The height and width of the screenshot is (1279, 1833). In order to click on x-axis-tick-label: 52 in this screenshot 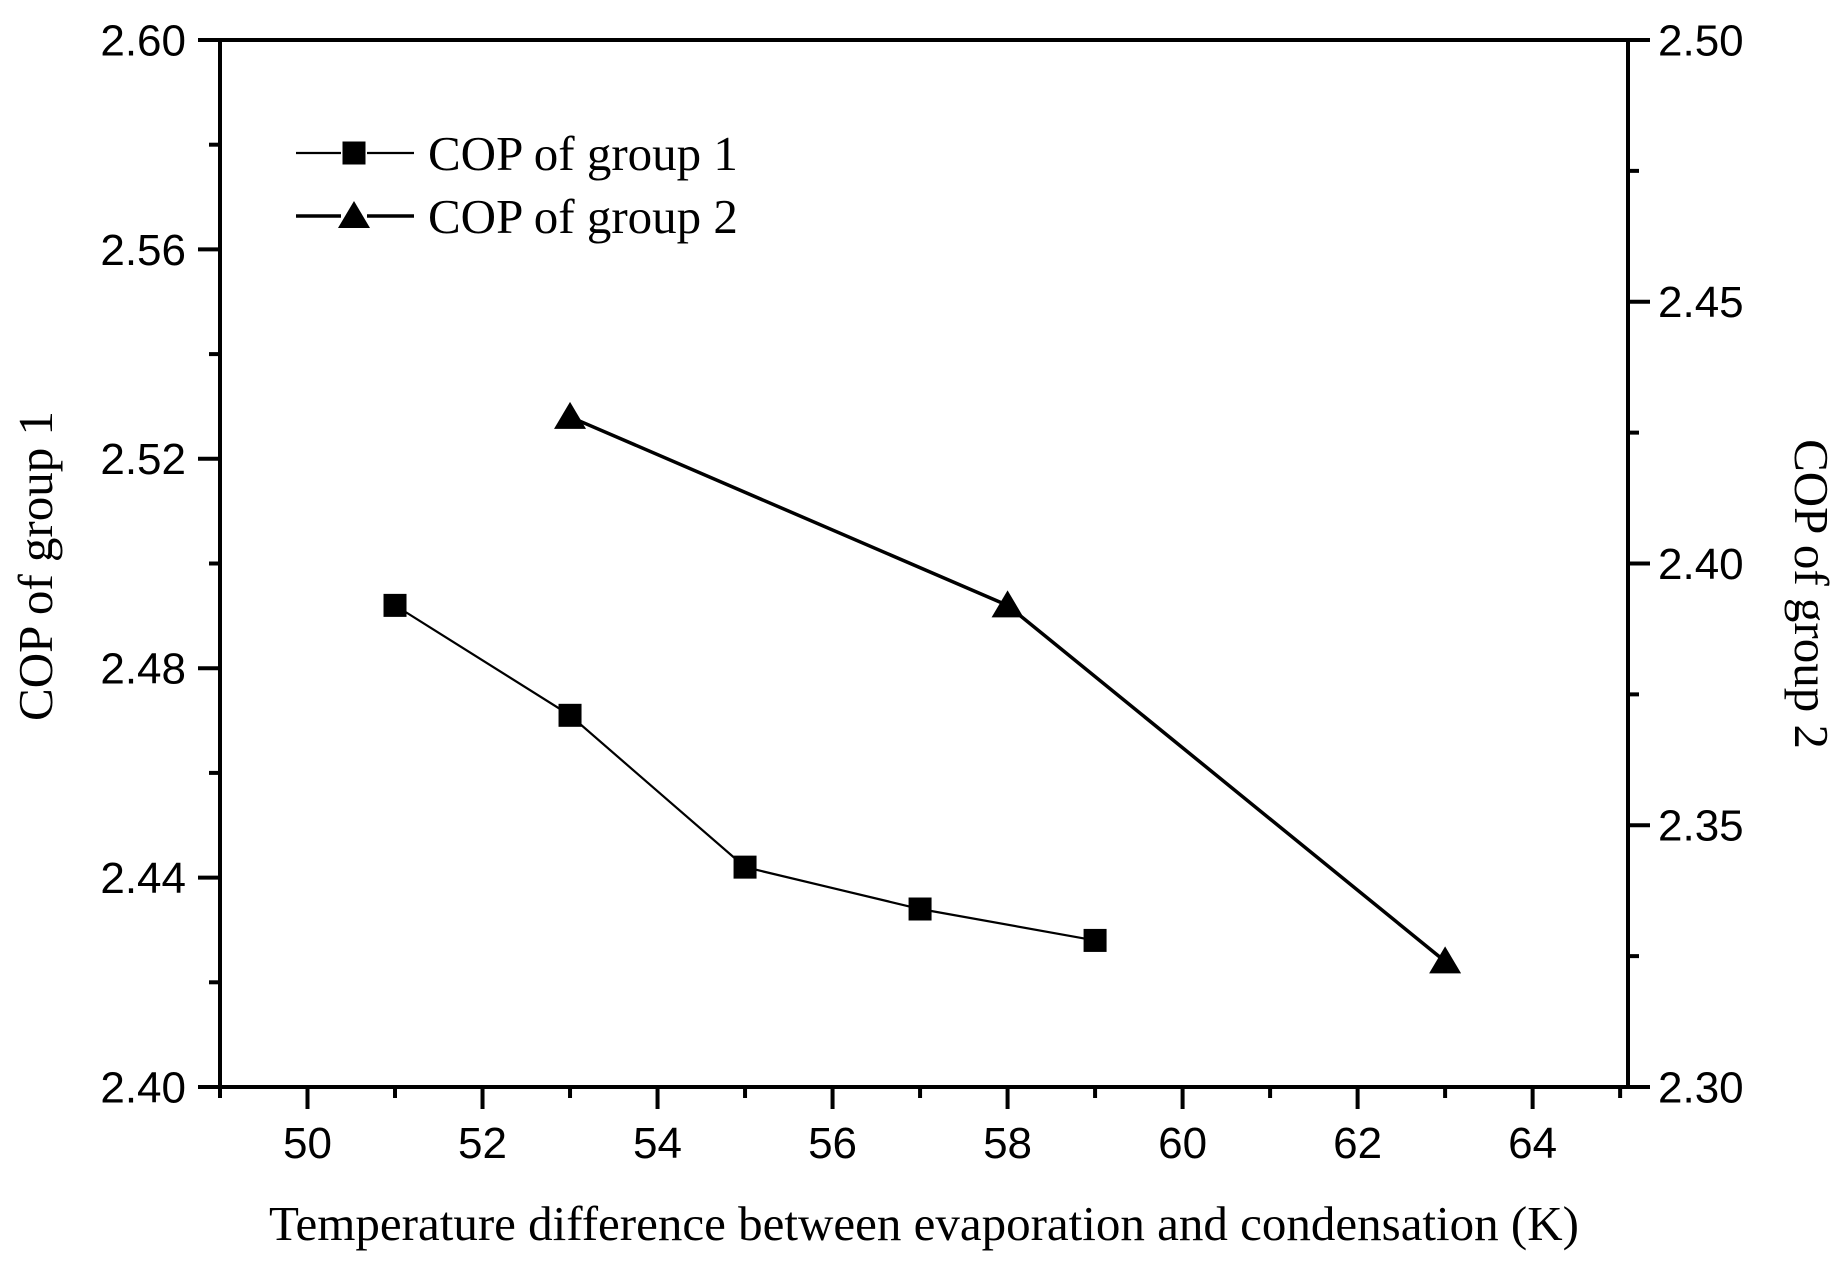, I will do `click(482, 1143)`.